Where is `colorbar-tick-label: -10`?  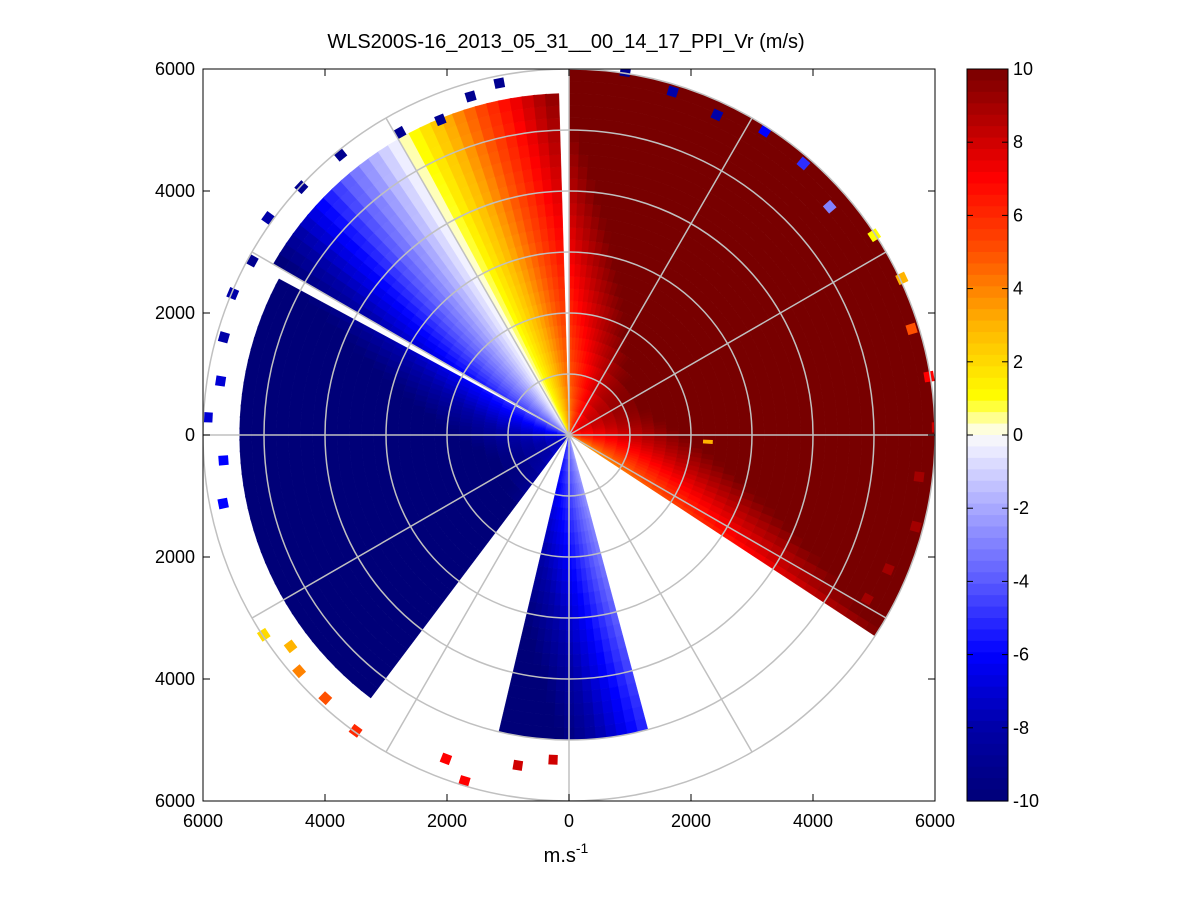
colorbar-tick-label: -10 is located at coordinates (1026, 801).